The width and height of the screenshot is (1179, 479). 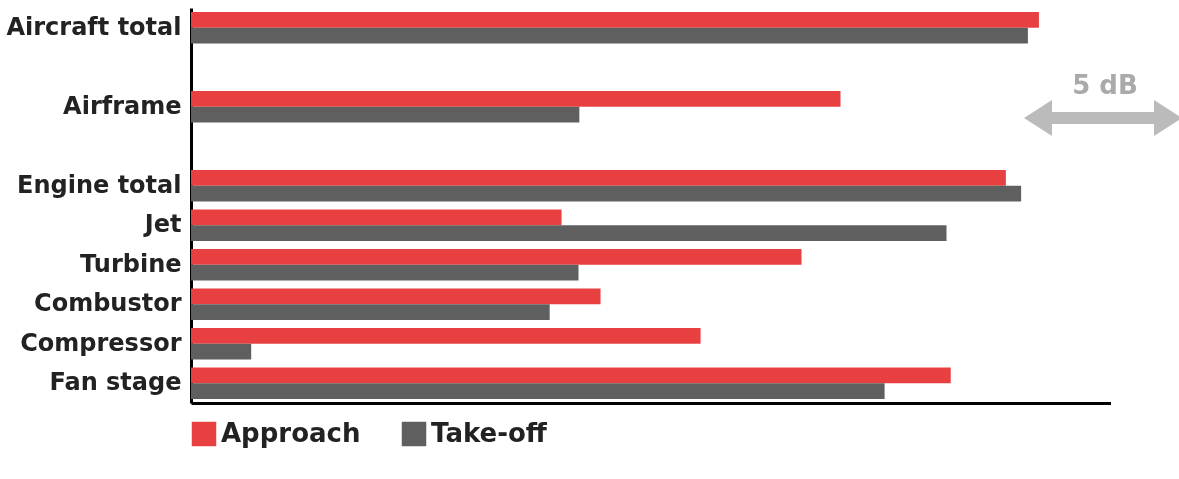 I want to click on y-tick-label: Fan stage, so click(x=115, y=382).